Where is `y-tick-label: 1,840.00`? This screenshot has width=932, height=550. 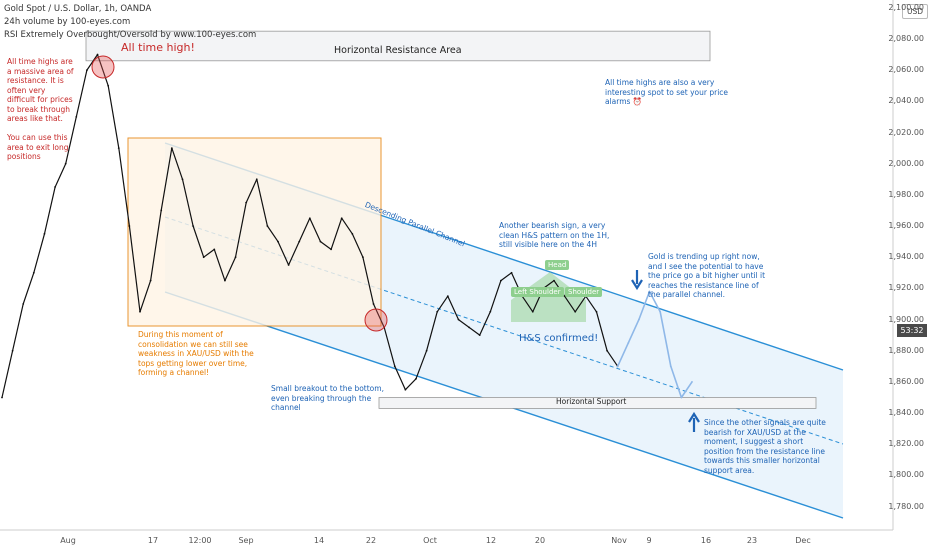 y-tick-label: 1,840.00 is located at coordinates (906, 413).